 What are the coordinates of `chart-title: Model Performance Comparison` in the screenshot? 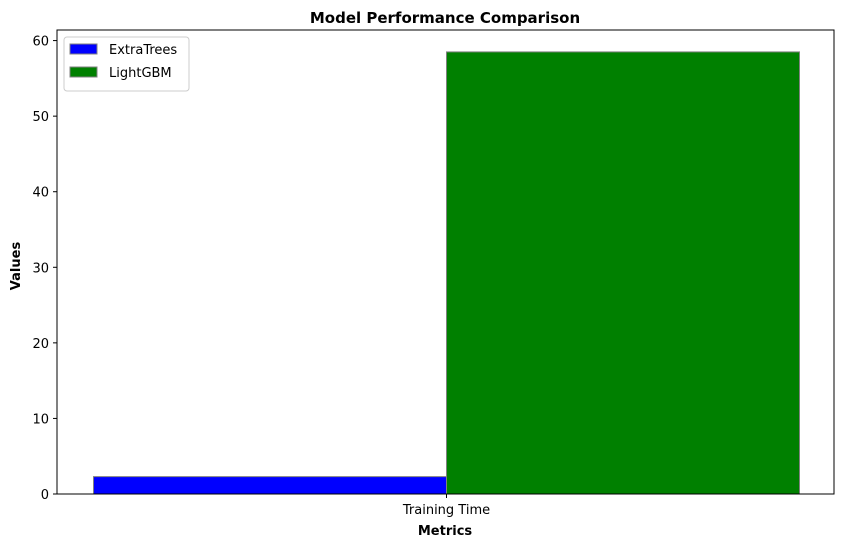 It's located at (445, 18).